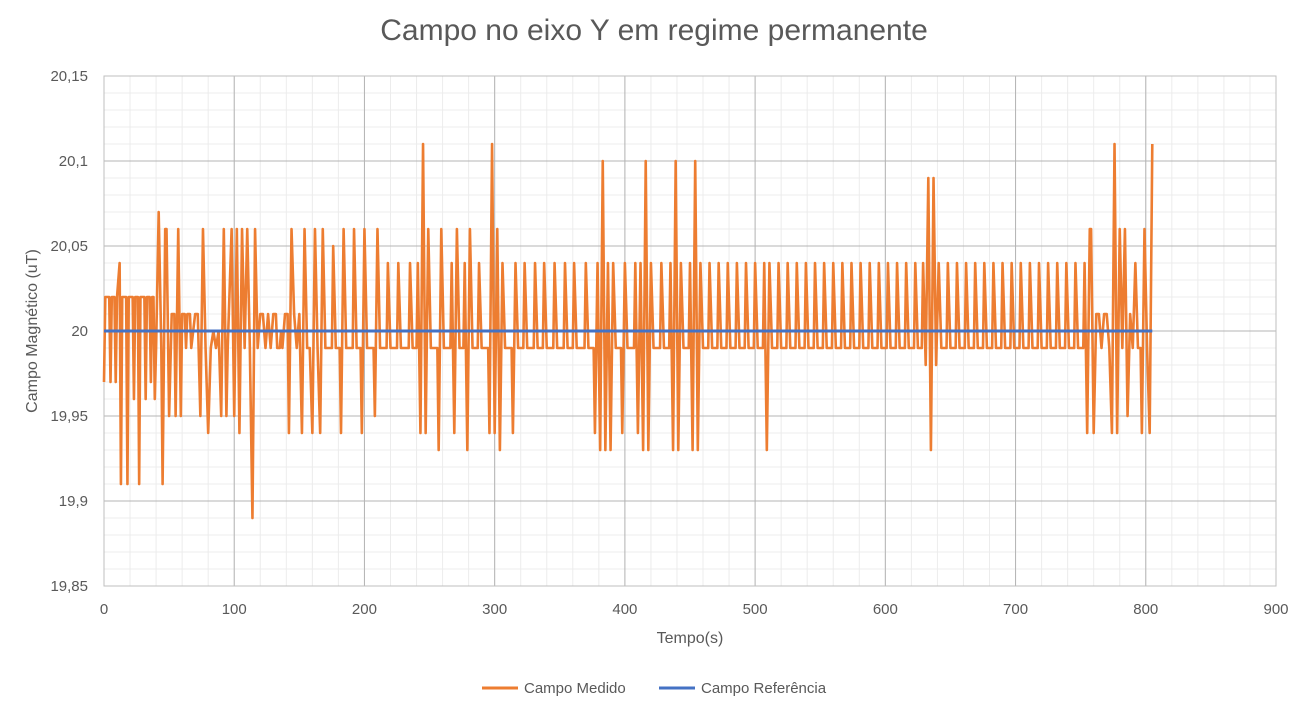 The height and width of the screenshot is (717, 1308). Describe the element at coordinates (69, 76) in the screenshot. I see `y-tick-label: 20,15` at that location.